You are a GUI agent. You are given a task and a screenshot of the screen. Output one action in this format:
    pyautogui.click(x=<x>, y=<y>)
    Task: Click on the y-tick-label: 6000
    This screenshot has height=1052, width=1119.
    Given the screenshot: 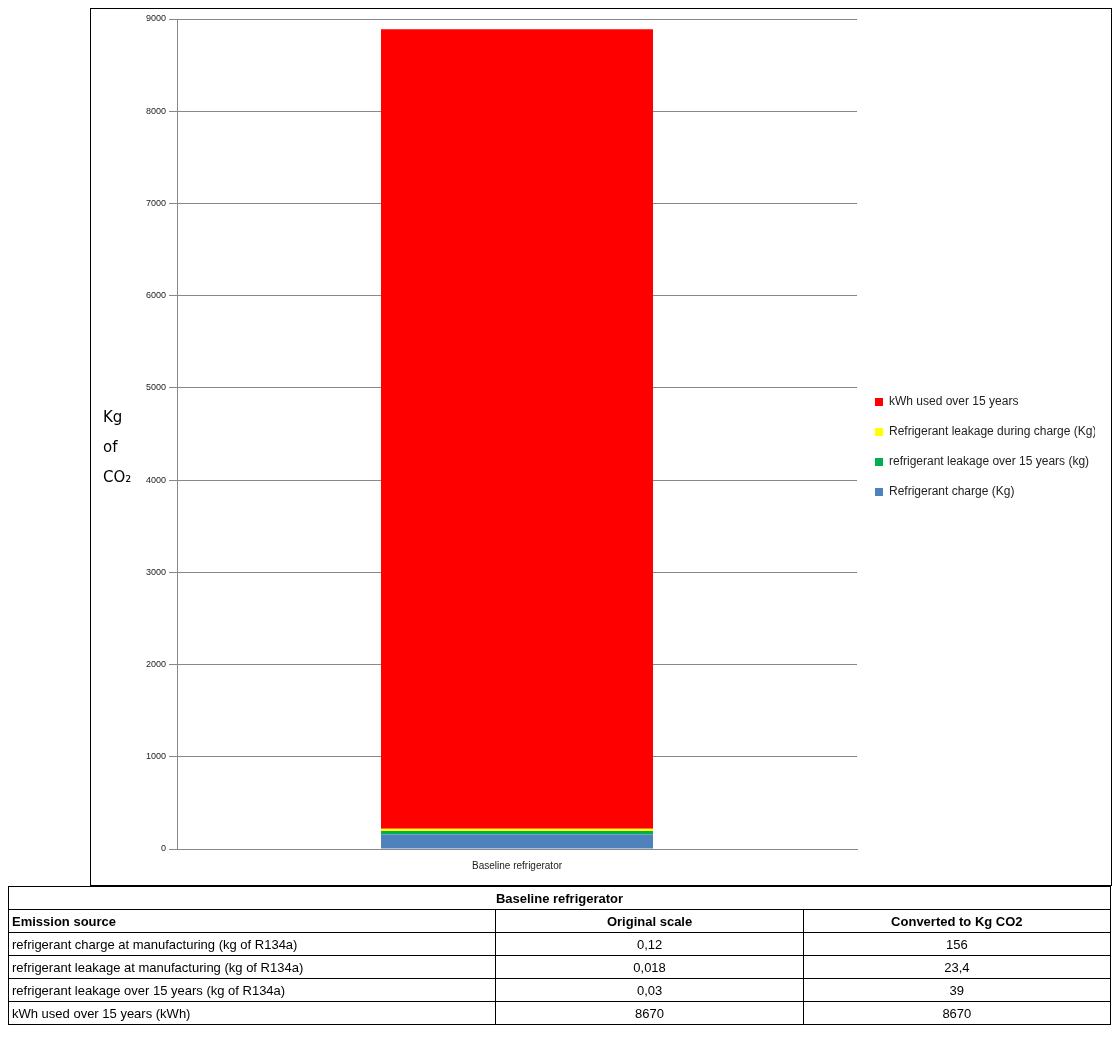 What is the action you would take?
    pyautogui.click(x=156, y=295)
    